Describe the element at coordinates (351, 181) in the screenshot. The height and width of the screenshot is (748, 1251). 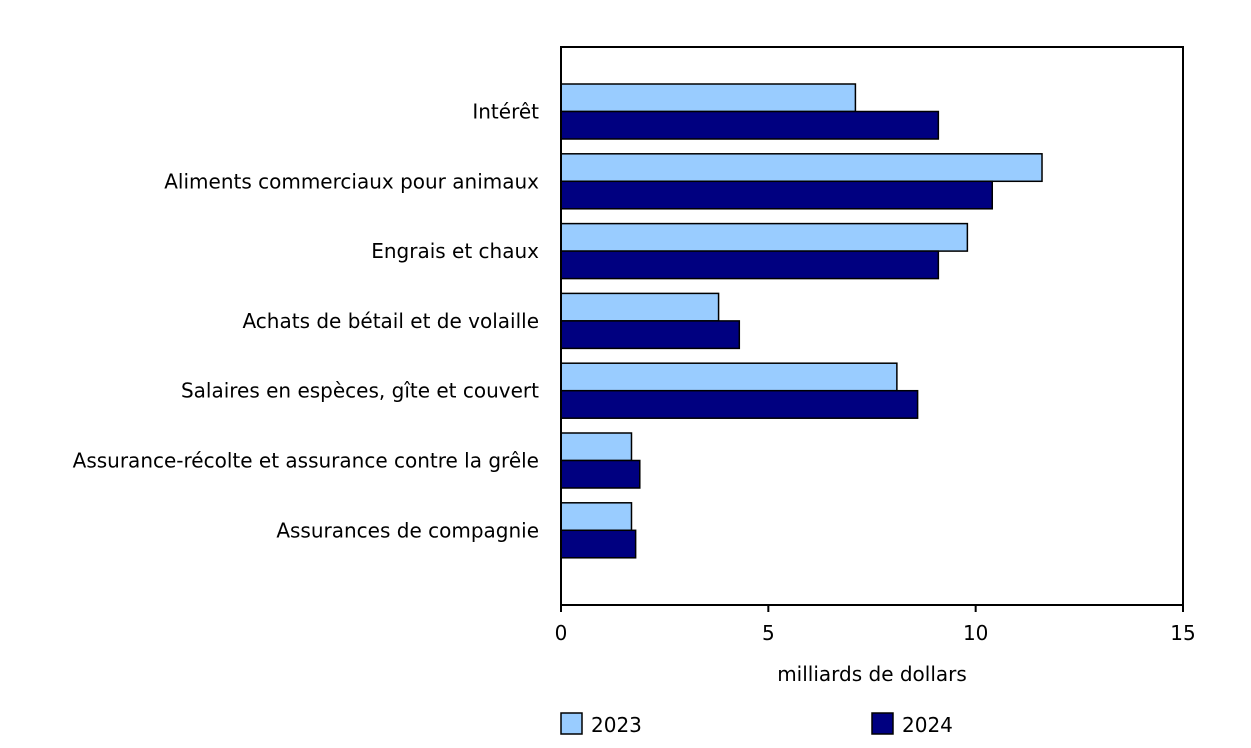
I see `category-label: Aliments commerciaux pour animaux` at that location.